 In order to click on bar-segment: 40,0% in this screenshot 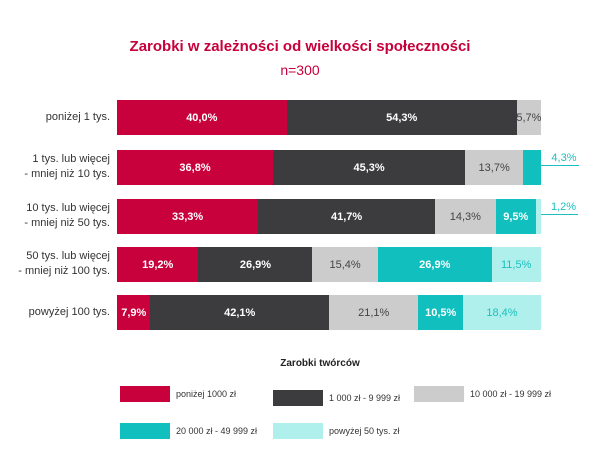, I will do `click(202, 117)`.